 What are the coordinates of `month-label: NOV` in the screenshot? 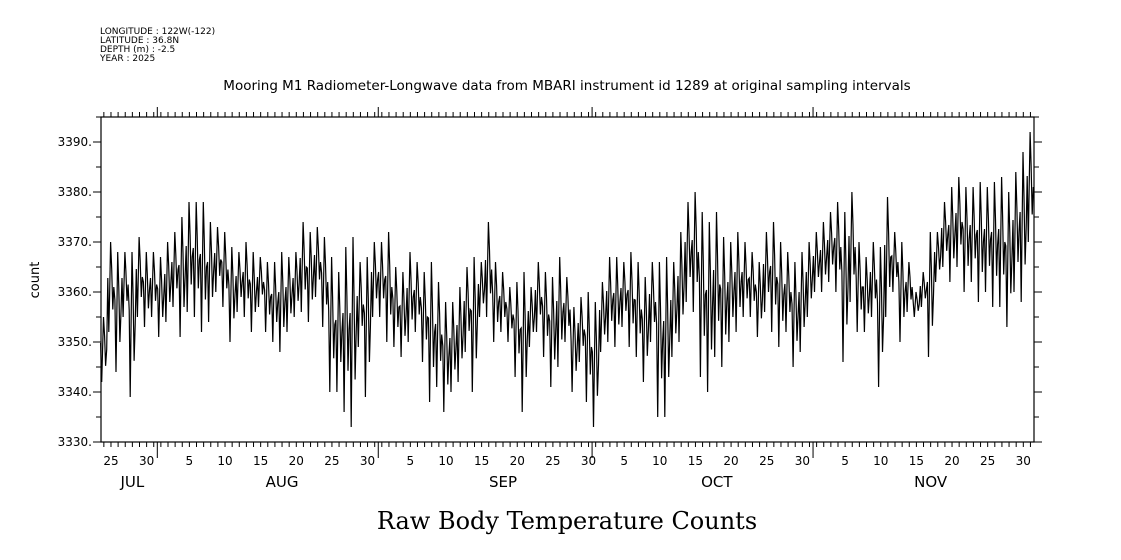 It's located at (931, 482).